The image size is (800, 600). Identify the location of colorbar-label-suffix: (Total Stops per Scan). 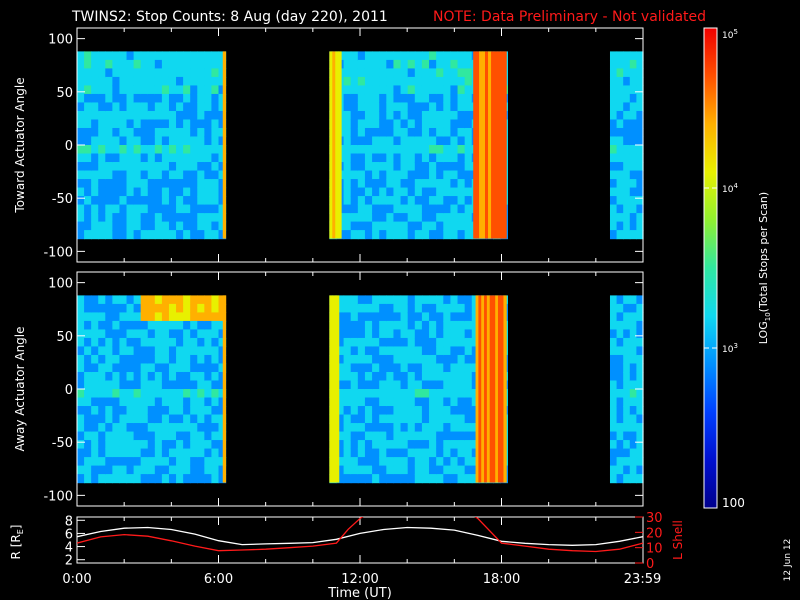
(763, 252).